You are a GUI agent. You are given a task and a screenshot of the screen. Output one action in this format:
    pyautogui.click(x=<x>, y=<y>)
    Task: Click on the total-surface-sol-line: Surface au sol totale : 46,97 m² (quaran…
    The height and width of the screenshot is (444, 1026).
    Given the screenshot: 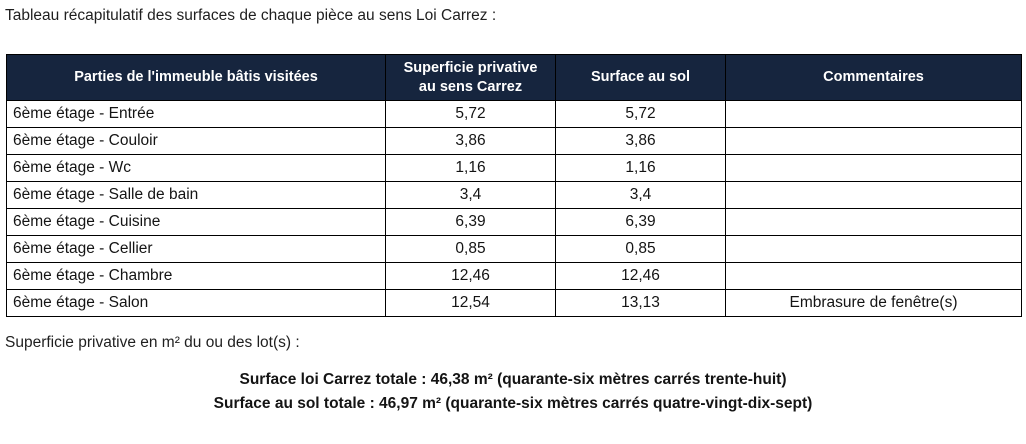 What is the action you would take?
    pyautogui.click(x=513, y=403)
    